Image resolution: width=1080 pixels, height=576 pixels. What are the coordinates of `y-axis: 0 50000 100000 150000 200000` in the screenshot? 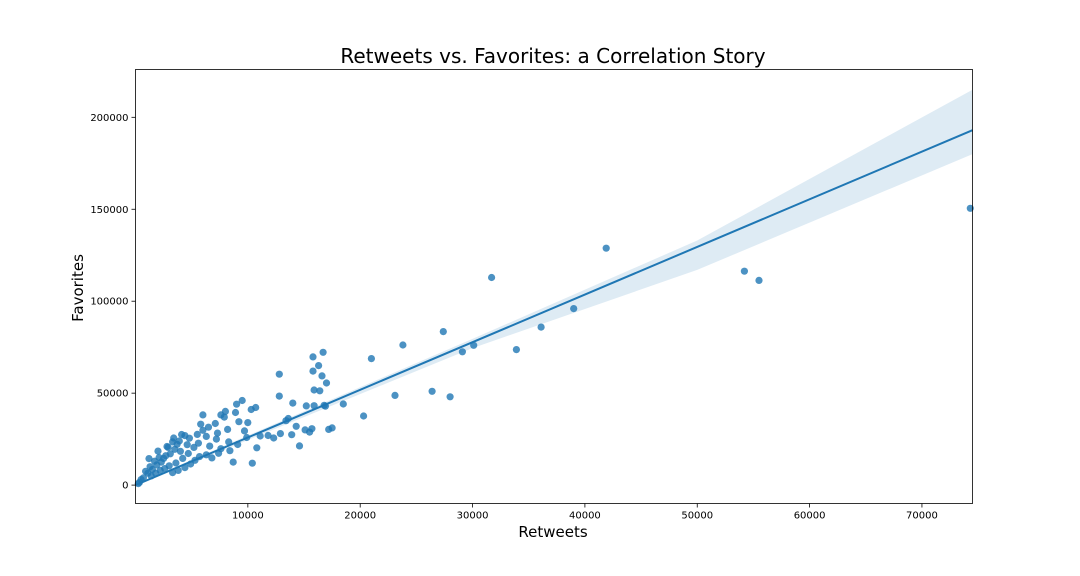 It's located at (113, 302).